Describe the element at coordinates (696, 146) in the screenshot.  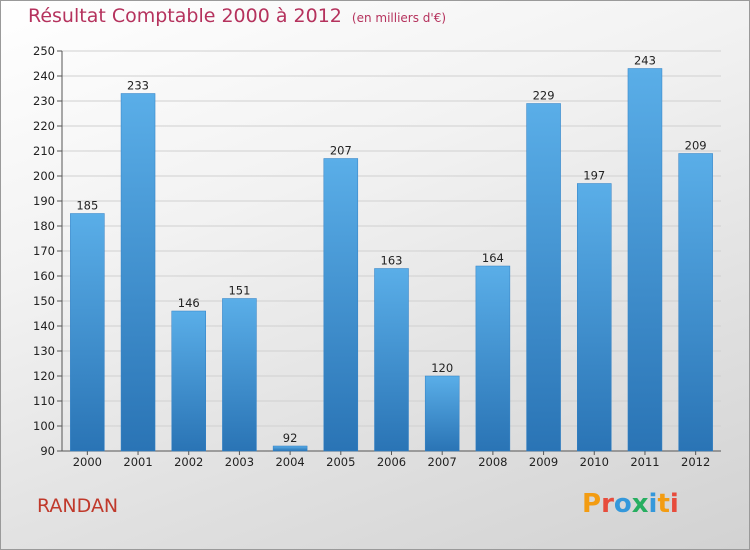
I see `value-label-2012: 209` at that location.